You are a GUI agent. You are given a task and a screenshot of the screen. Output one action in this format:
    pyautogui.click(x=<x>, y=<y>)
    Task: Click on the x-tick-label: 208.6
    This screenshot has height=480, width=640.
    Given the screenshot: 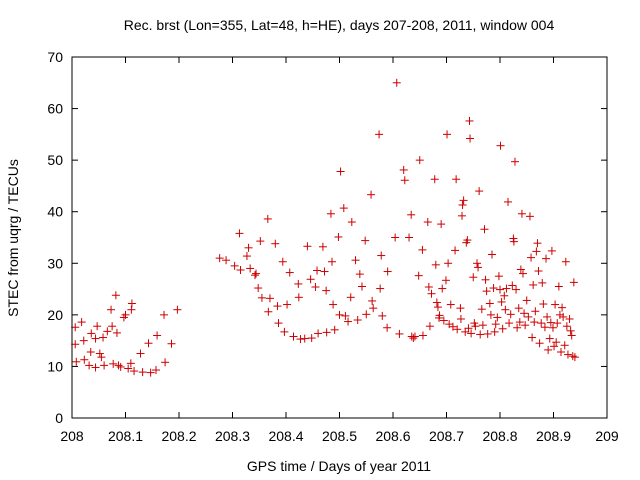 What is the action you would take?
    pyautogui.click(x=392, y=436)
    